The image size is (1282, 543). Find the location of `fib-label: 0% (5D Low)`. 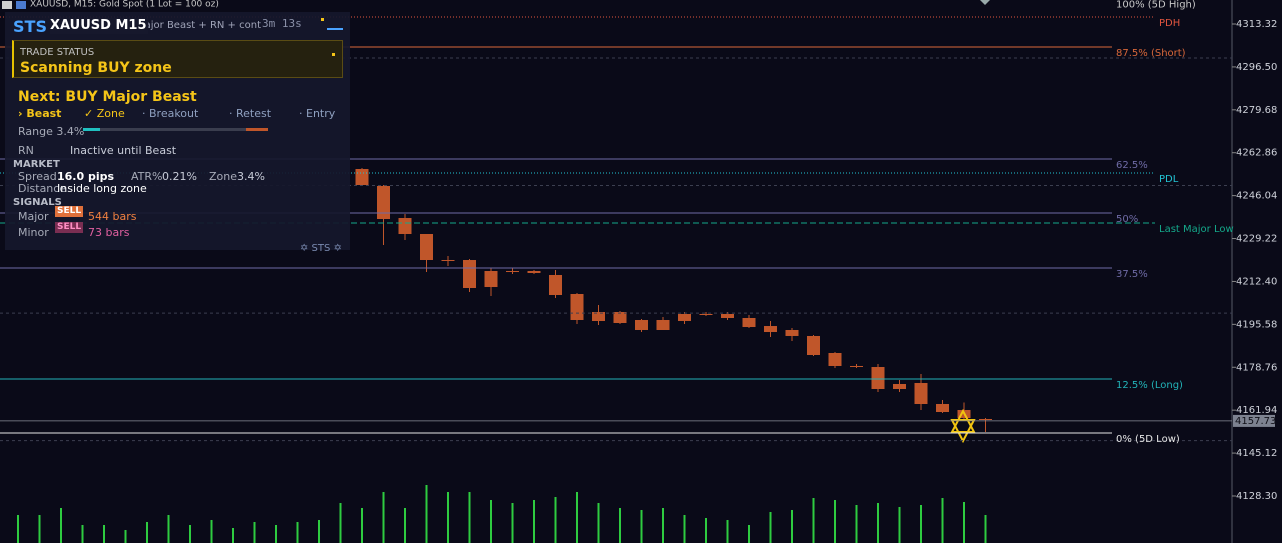

fib-label: 0% (5D Low) is located at coordinates (1148, 439).